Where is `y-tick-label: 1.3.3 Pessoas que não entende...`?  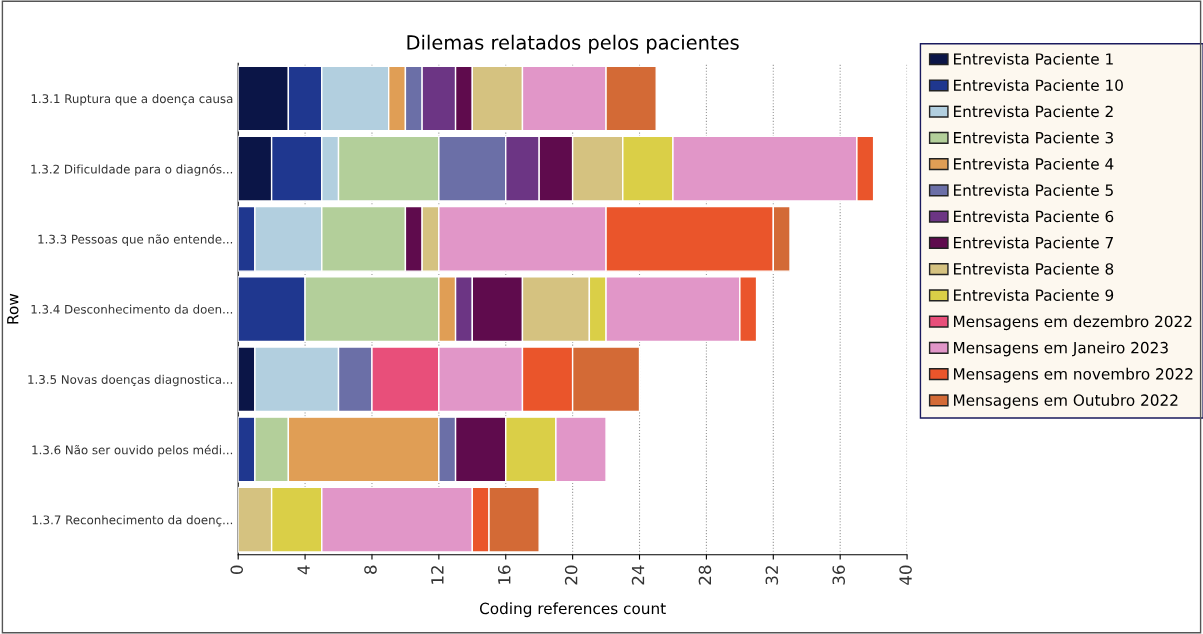 y-tick-label: 1.3.3 Pessoas que não entende... is located at coordinates (135, 240).